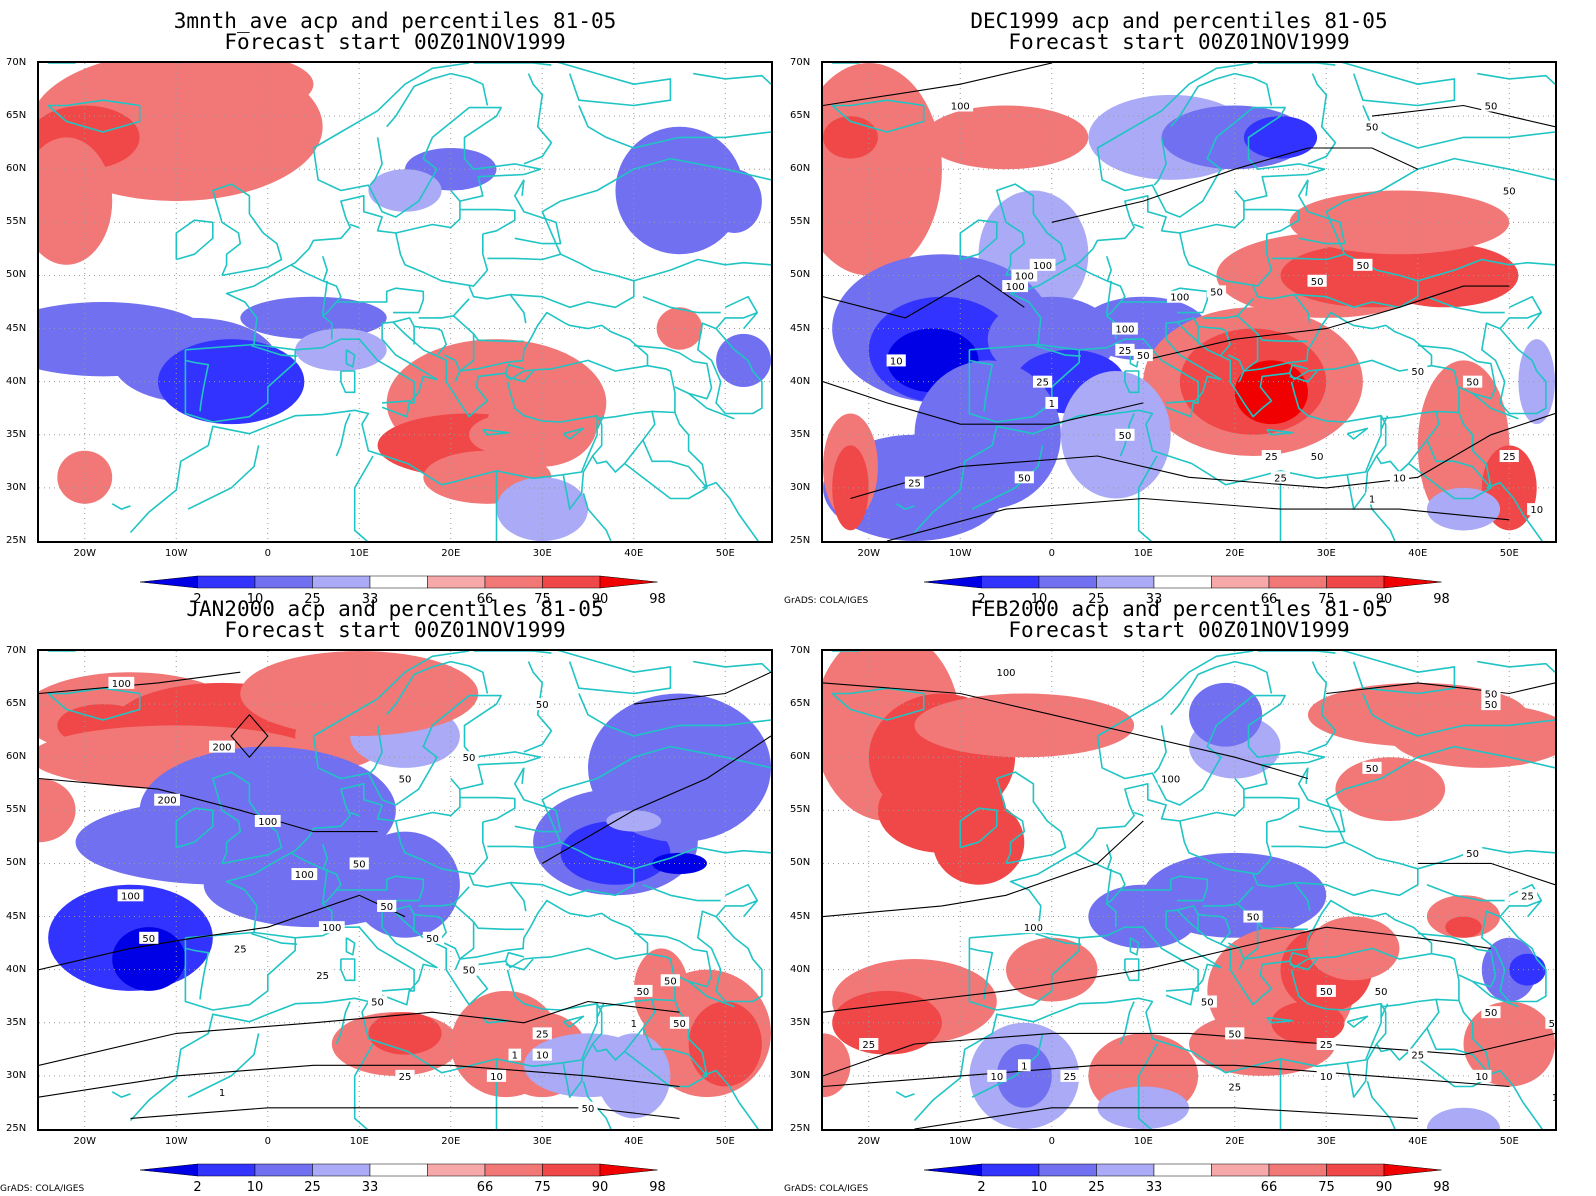 This screenshot has height=1196, width=1596. Describe the element at coordinates (1384, 1187) in the screenshot. I see `colorbar-label: 90` at that location.